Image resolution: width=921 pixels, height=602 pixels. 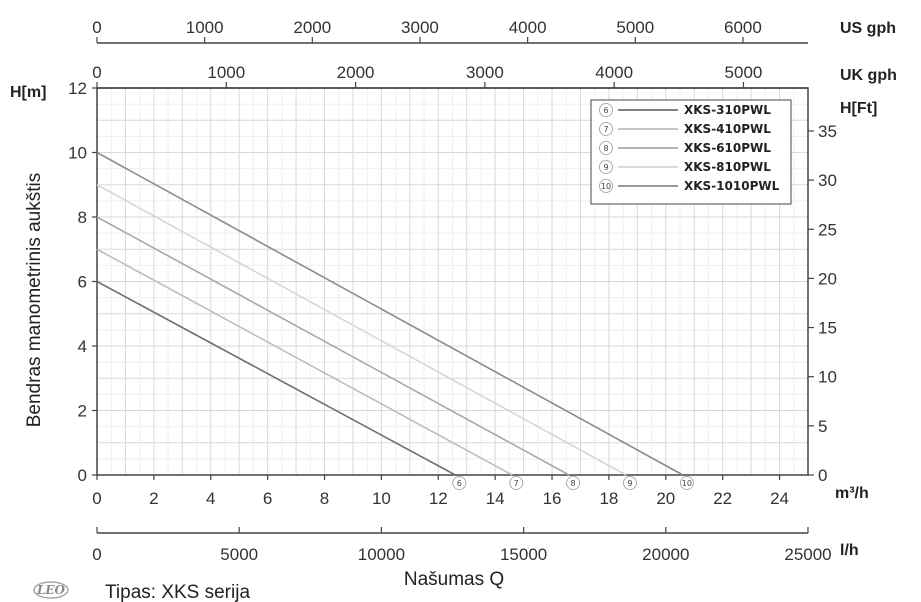 What do you see at coordinates (528, 27) in the screenshot?
I see `usgph-tick-label: 4000` at bounding box center [528, 27].